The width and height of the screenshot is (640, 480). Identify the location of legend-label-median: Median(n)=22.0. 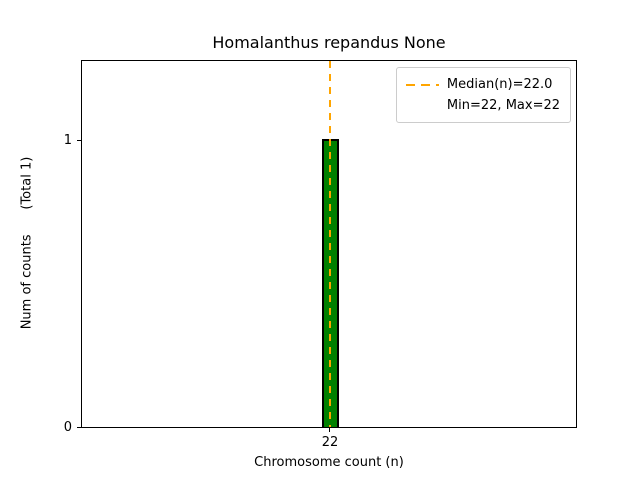
(499, 84).